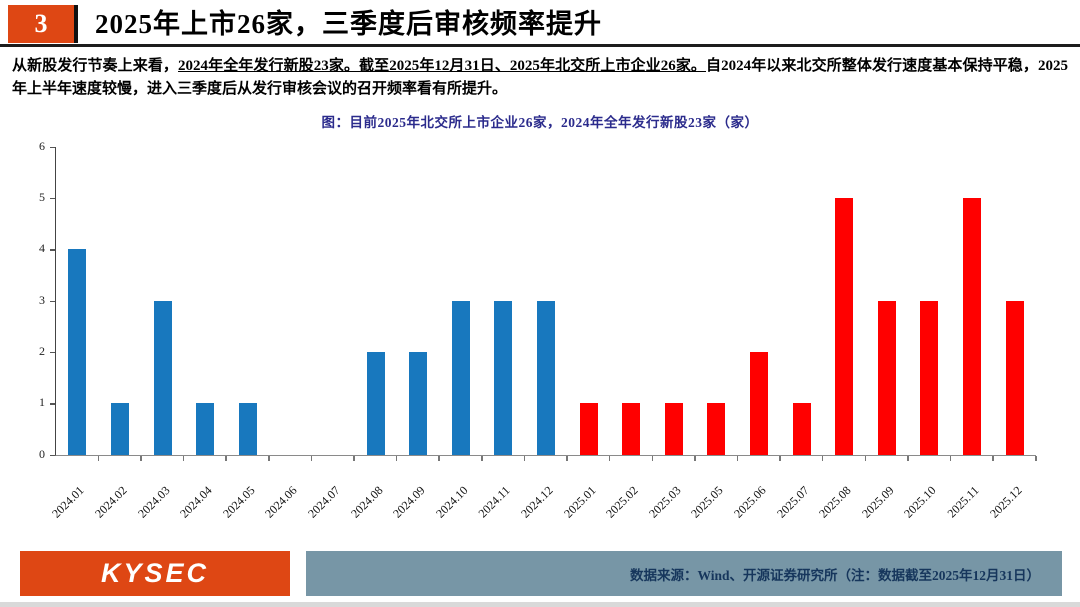 This screenshot has width=1080, height=607. What do you see at coordinates (1014, 377) in the screenshot?
I see `bar-2025.12` at bounding box center [1014, 377].